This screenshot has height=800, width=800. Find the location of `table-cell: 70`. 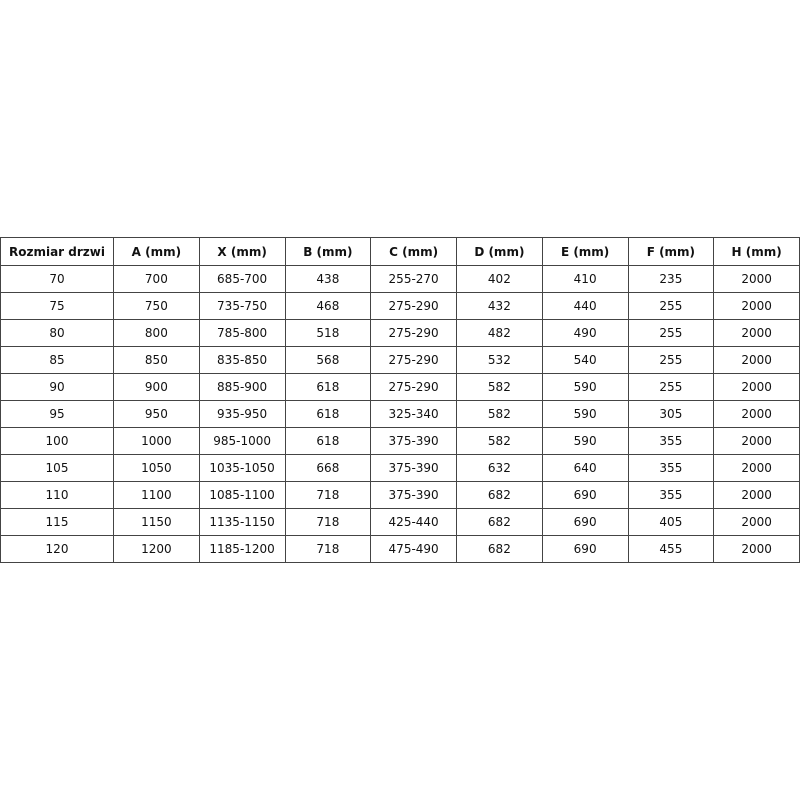

table-cell: 70 is located at coordinates (57, 279).